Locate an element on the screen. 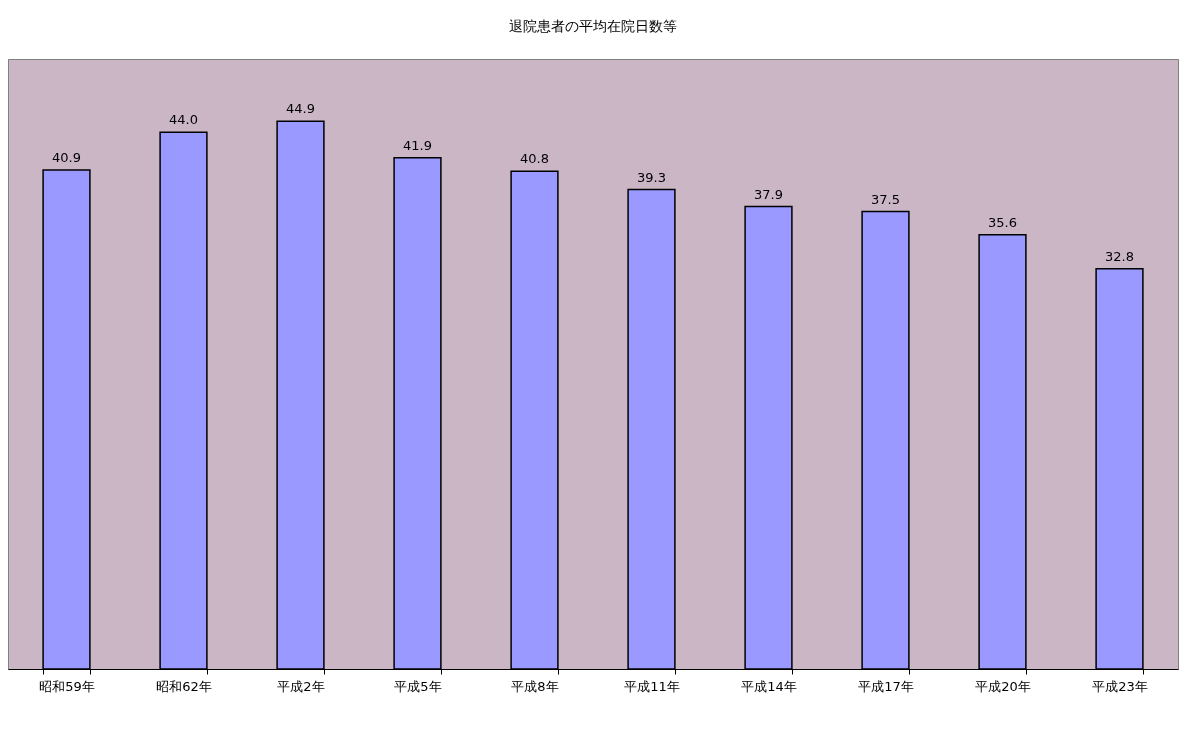 This screenshot has height=742, width=1193. x-tick-label: 昭和62年 is located at coordinates (184, 686).